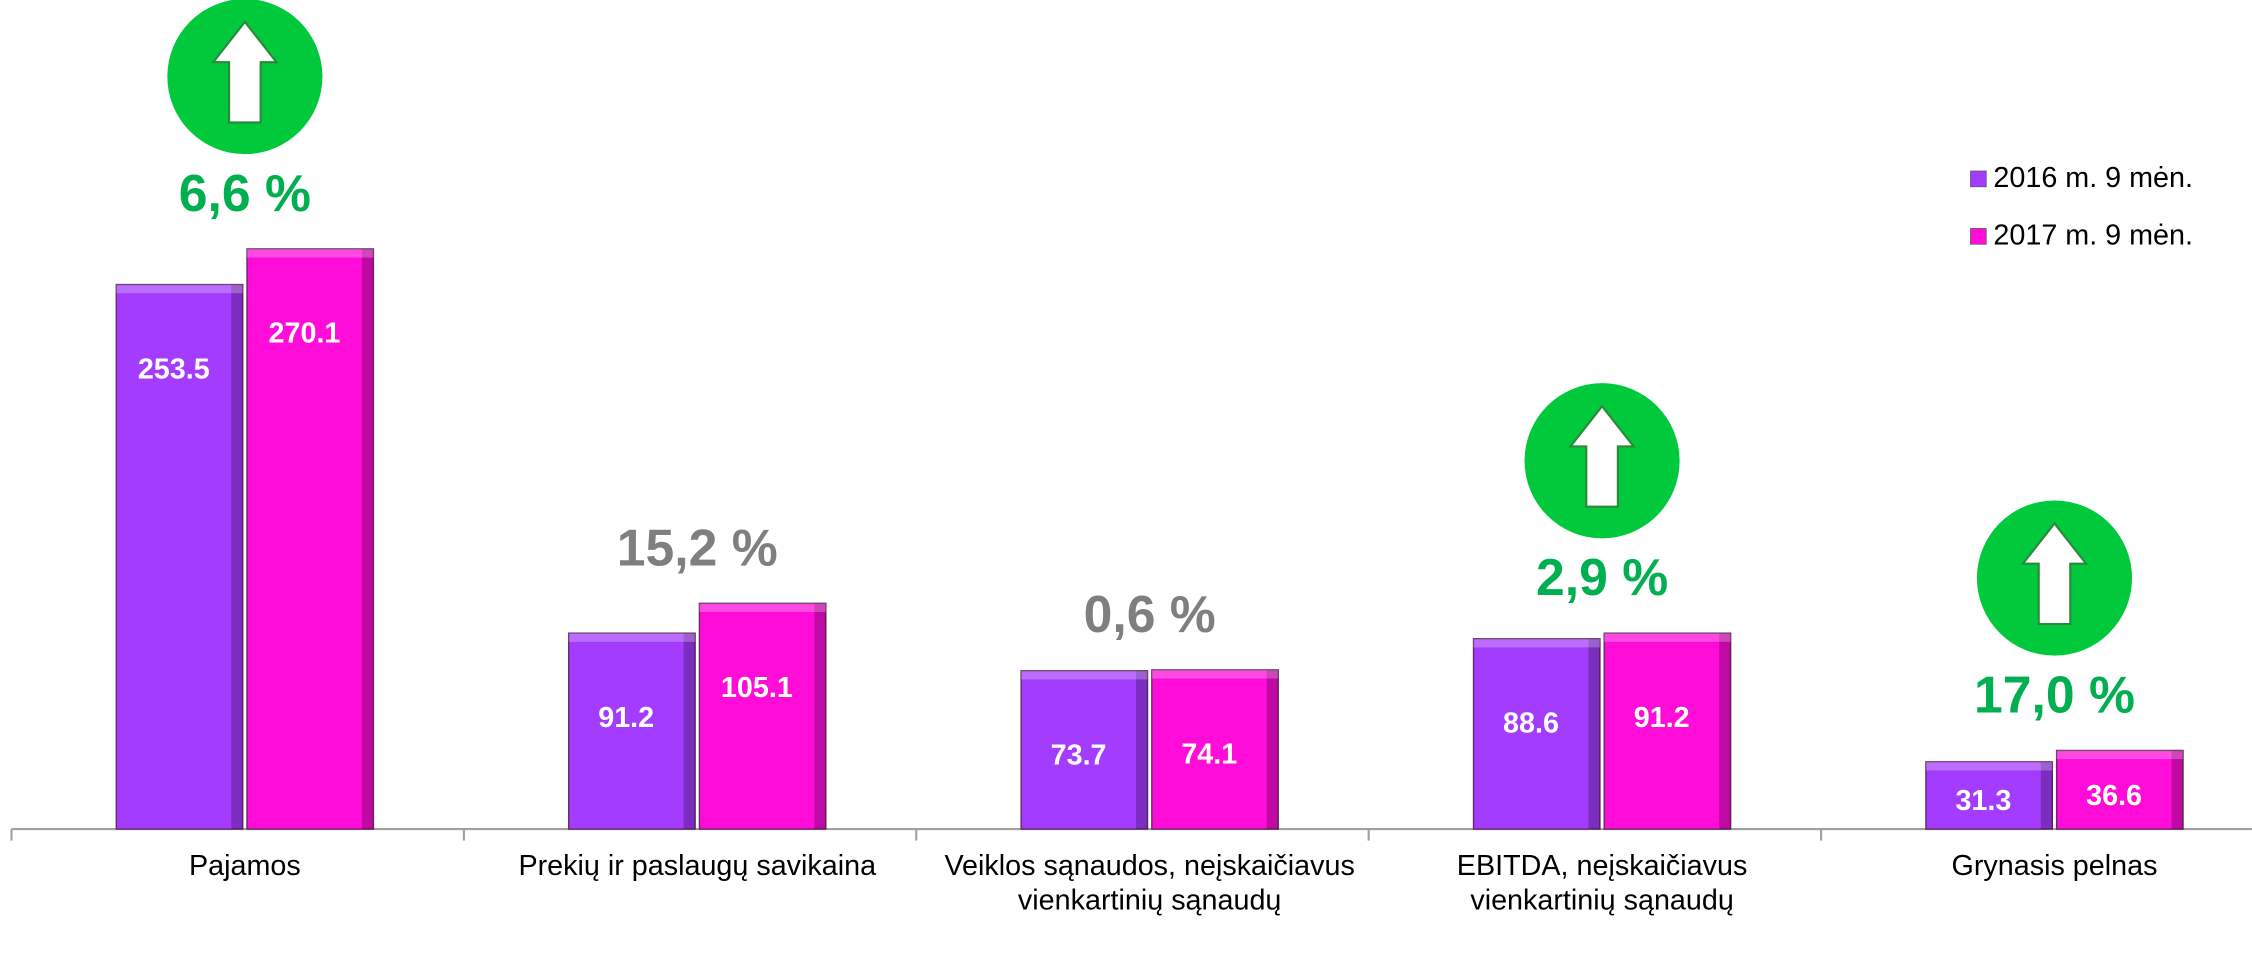  What do you see at coordinates (1209, 755) in the screenshot?
I see `value-label: 74.1` at bounding box center [1209, 755].